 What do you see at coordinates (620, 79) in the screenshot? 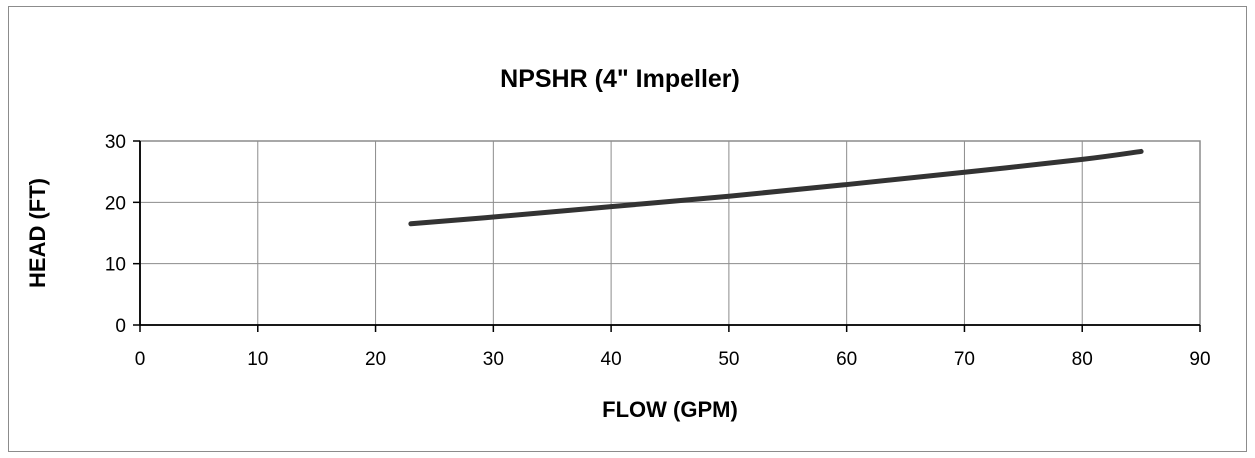
I see `chart-title: NPSHR (4" Impeller)` at bounding box center [620, 79].